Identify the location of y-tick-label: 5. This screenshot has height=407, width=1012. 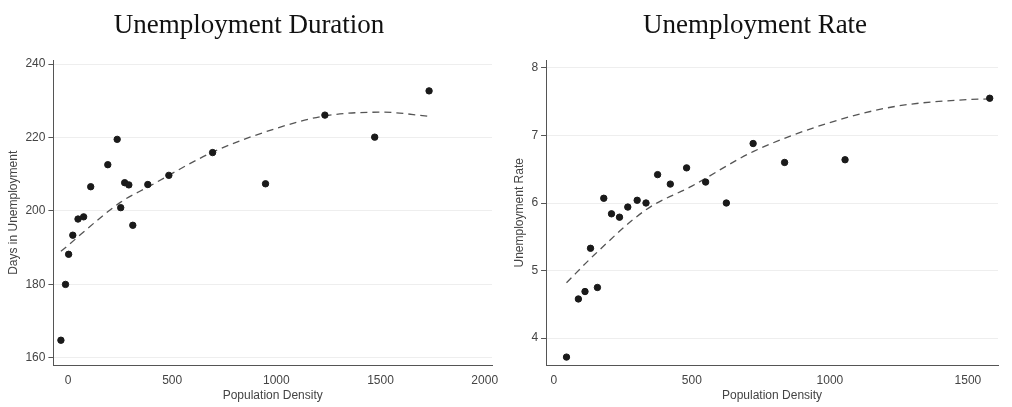
(535, 269).